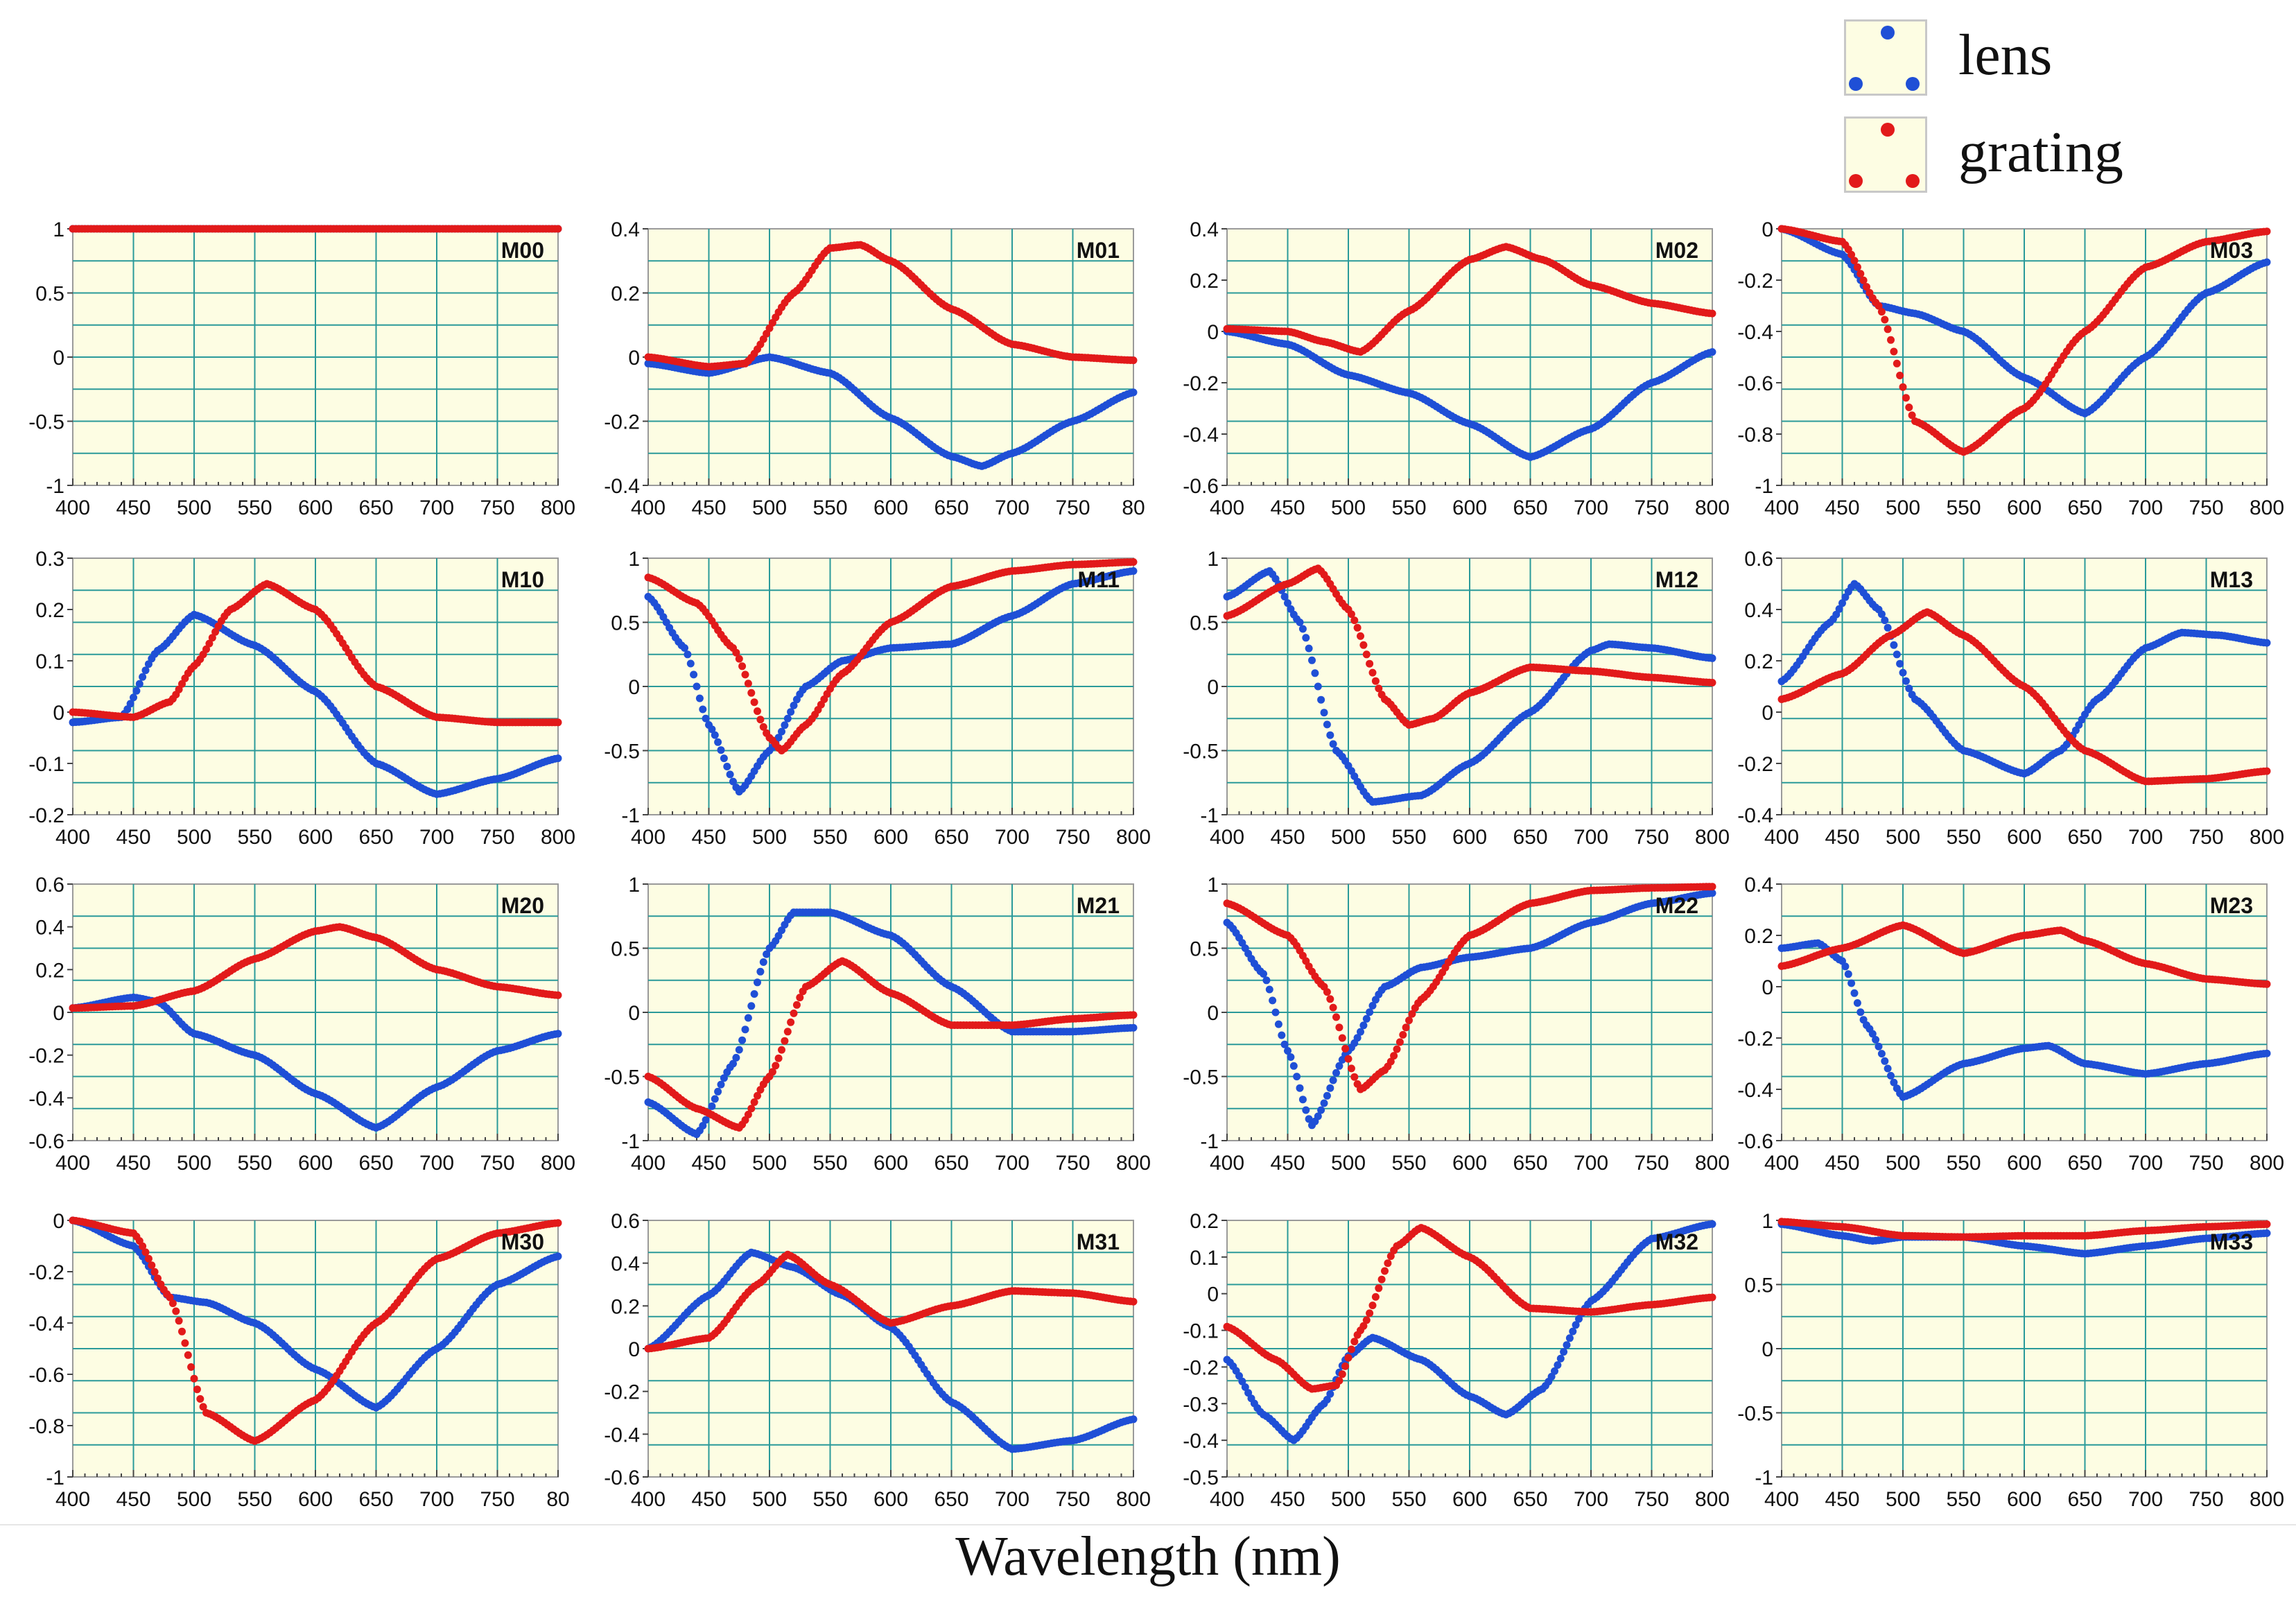  I want to click on series-lens, so click(1469, 394).